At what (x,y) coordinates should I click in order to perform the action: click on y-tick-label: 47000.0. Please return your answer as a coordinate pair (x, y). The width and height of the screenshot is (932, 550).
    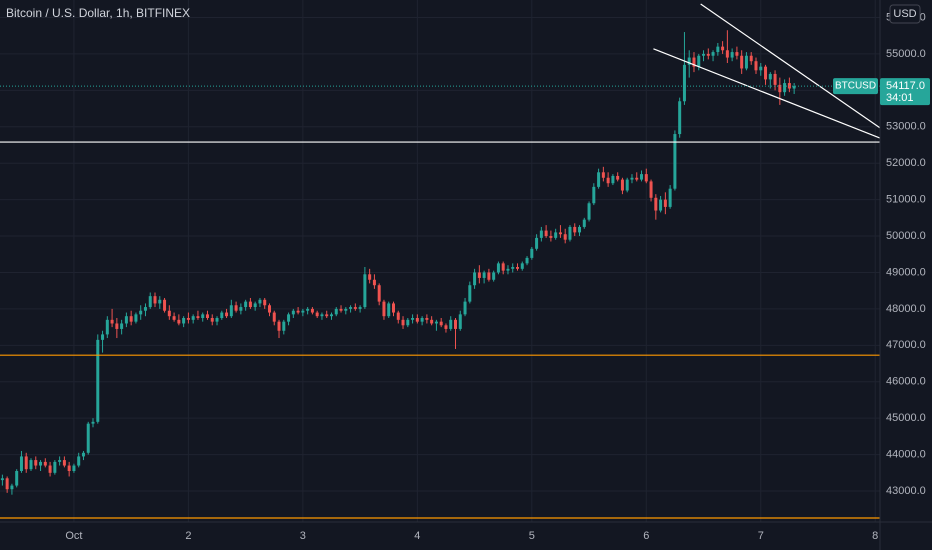
    Looking at the image, I should click on (906, 345).